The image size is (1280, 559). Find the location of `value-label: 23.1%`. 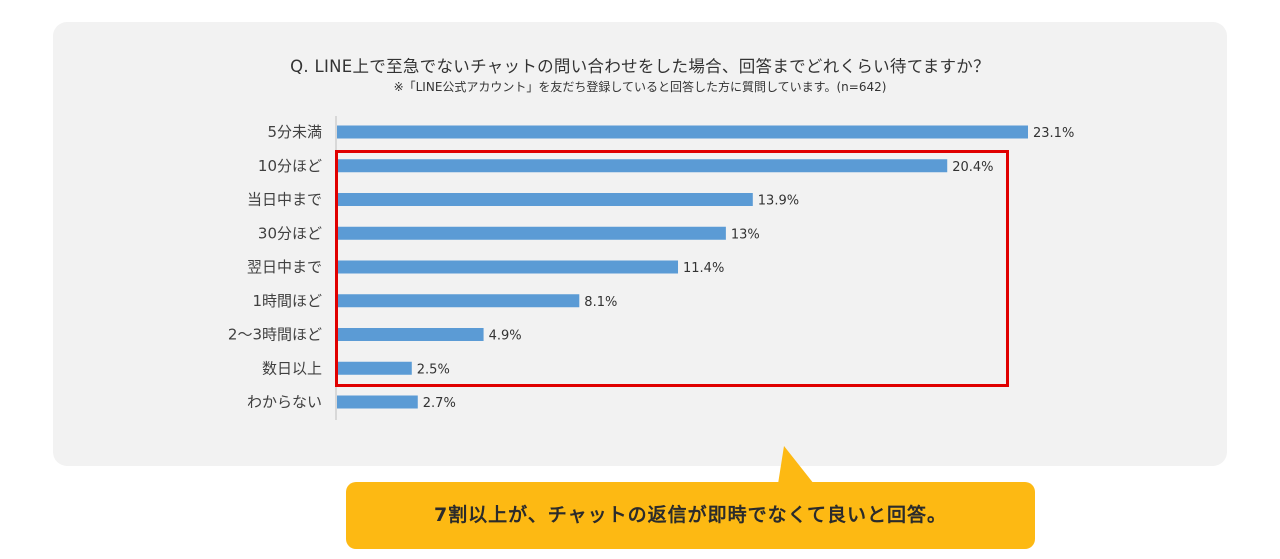

value-label: 23.1% is located at coordinates (1053, 133).